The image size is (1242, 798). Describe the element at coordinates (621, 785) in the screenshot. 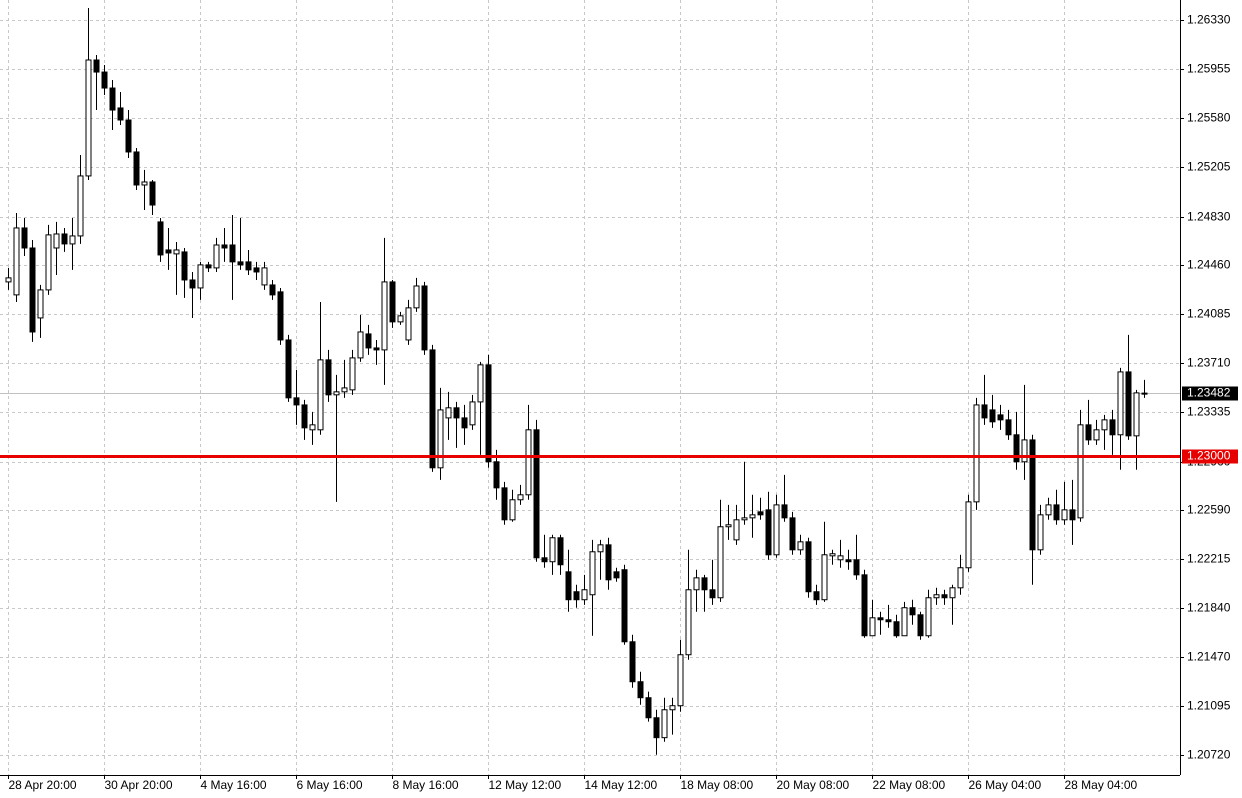

I see `x-tick-label: 14 May 12:00` at that location.